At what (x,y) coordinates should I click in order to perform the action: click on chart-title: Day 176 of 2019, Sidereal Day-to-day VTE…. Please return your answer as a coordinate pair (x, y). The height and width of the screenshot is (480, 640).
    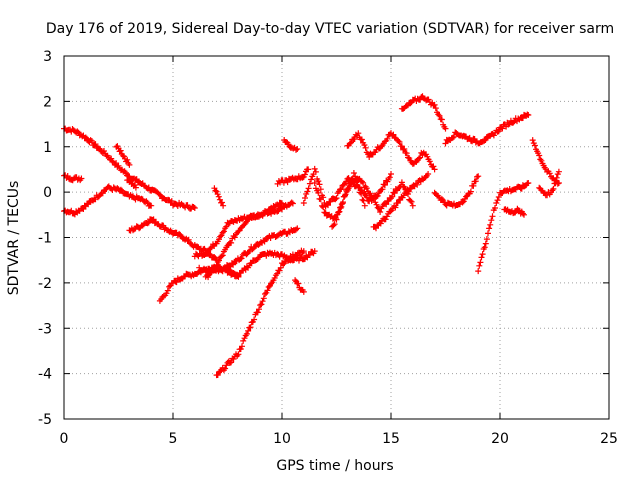
    Looking at the image, I should click on (330, 29).